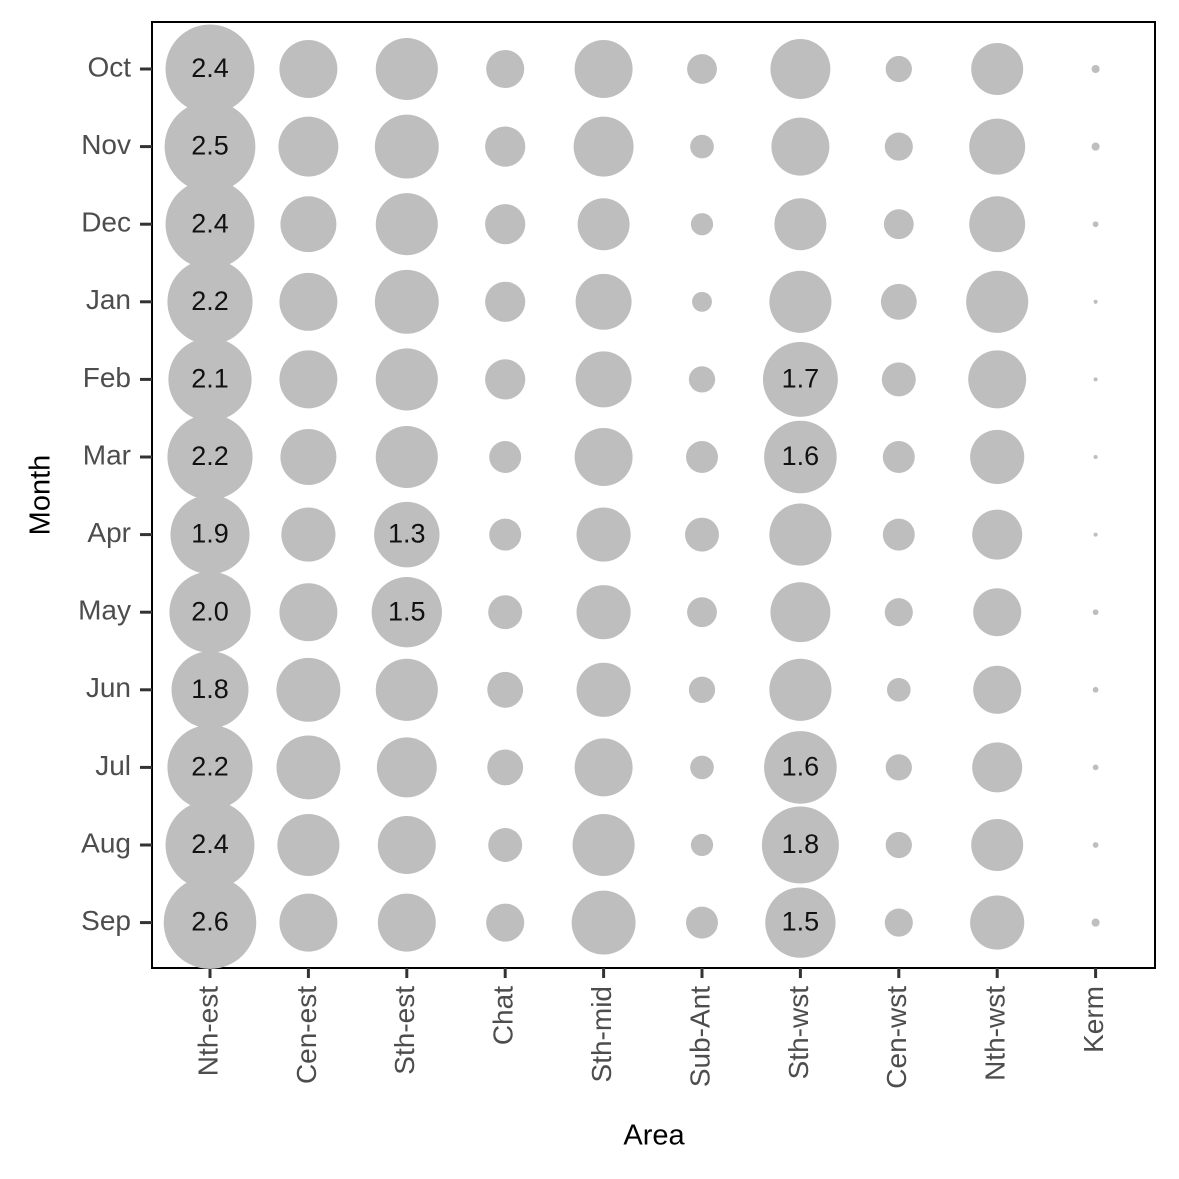 The height and width of the screenshot is (1179, 1179). Describe the element at coordinates (404, 1030) in the screenshot. I see `x-tick-label: Sth-est` at that location.